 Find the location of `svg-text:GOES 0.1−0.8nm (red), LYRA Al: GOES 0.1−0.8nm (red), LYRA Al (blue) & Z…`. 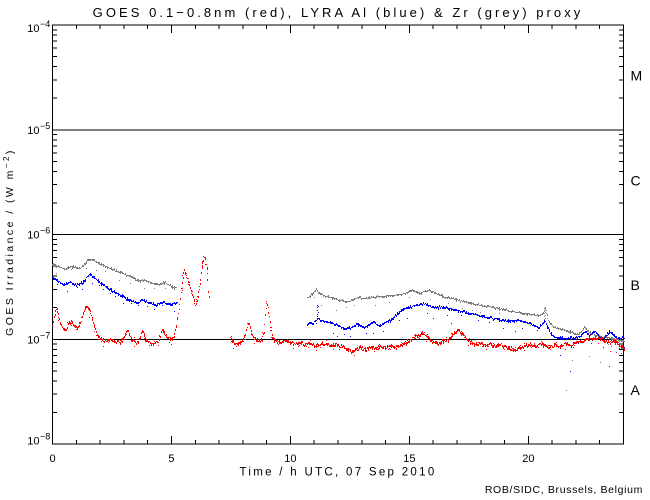

svg-text:GOES 0.1−0.8nm (red), LYRA Al: GOES 0.1−0.8nm (red), LYRA Al (blue) & Z… is located at coordinates (338, 12).